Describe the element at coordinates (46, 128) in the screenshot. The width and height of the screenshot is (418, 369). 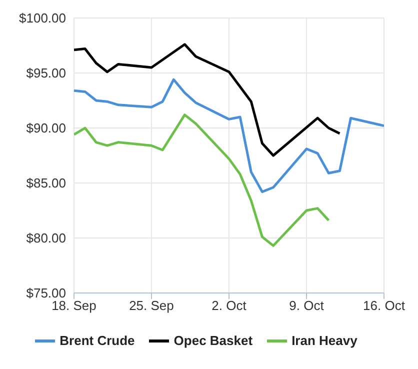
I see `y-tick-label: $90.00` at that location.